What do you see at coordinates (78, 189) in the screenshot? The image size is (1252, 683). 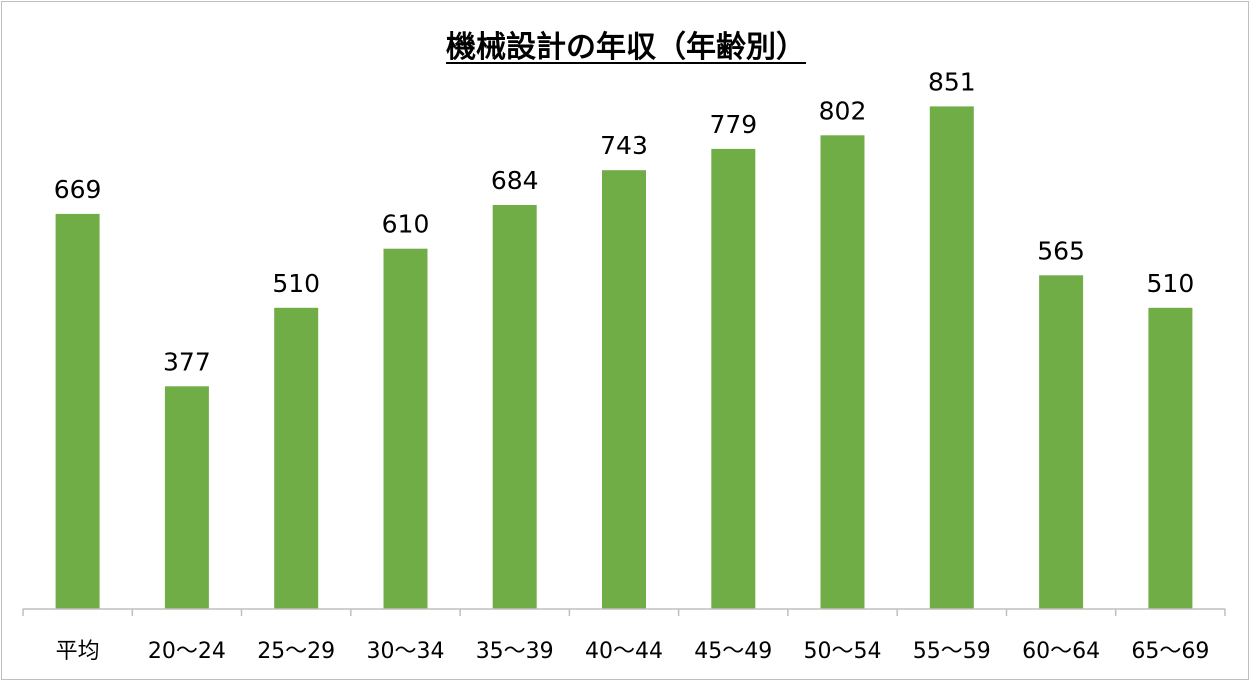 I see `data-label-0: 669` at bounding box center [78, 189].